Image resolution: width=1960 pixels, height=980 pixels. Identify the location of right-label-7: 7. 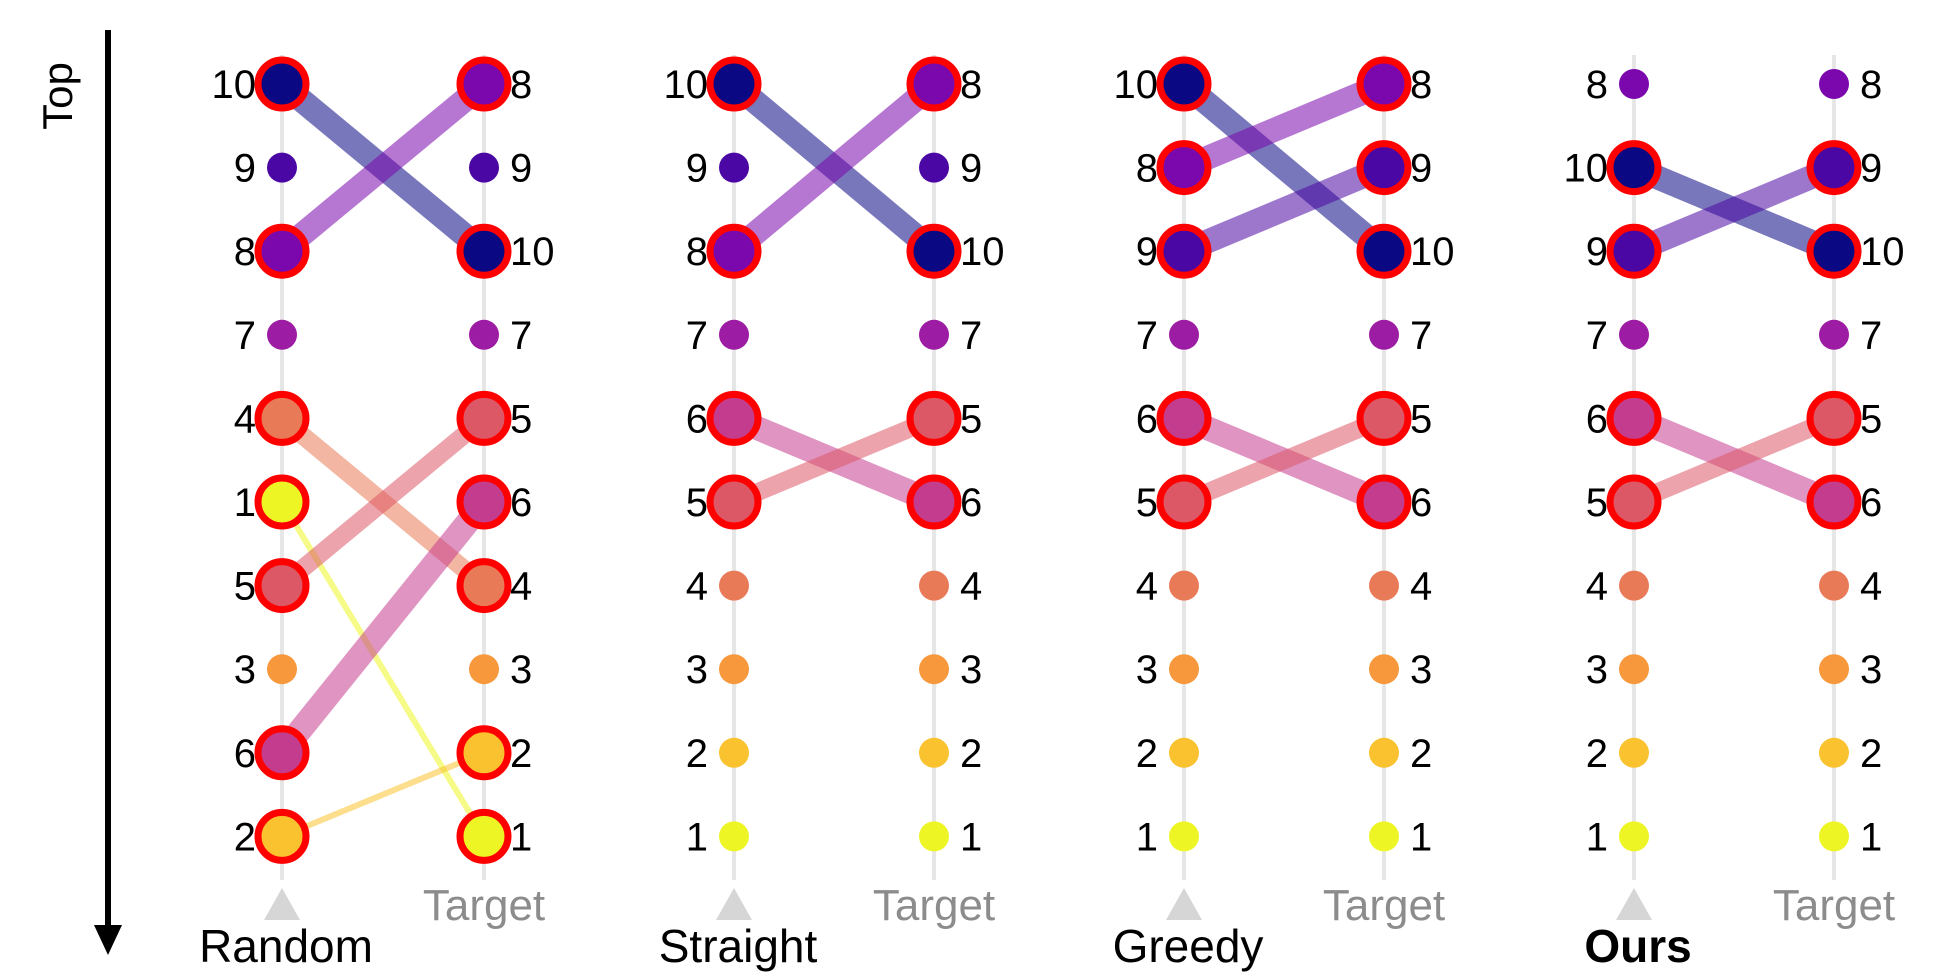
(1871, 336).